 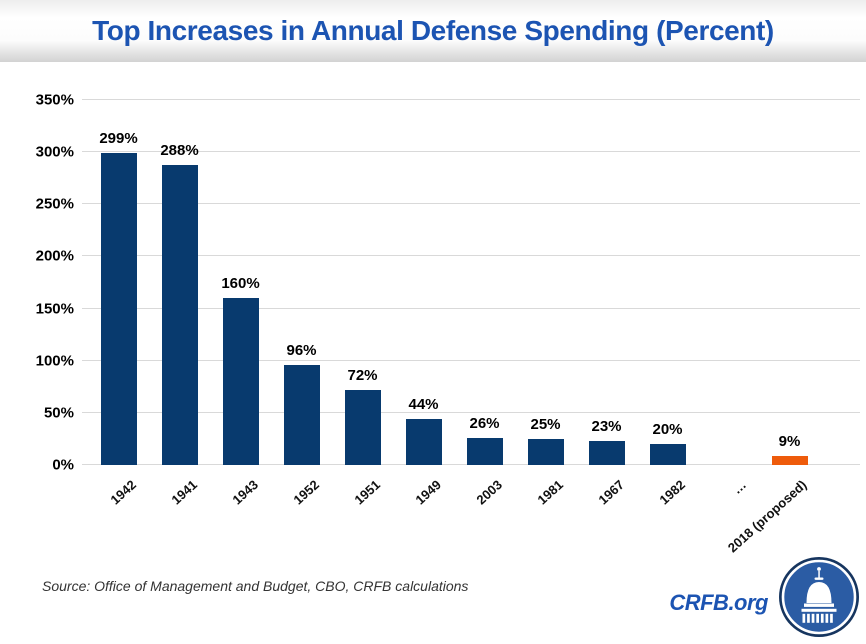 I want to click on y-tick-label: 150%, so click(x=54, y=309).